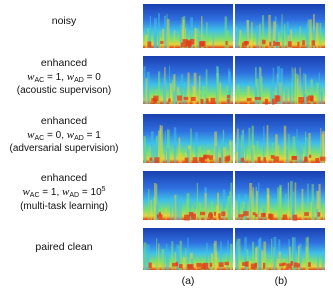 The image size is (333, 292). Describe the element at coordinates (63, 247) in the screenshot. I see `row-title: paired clean` at that location.